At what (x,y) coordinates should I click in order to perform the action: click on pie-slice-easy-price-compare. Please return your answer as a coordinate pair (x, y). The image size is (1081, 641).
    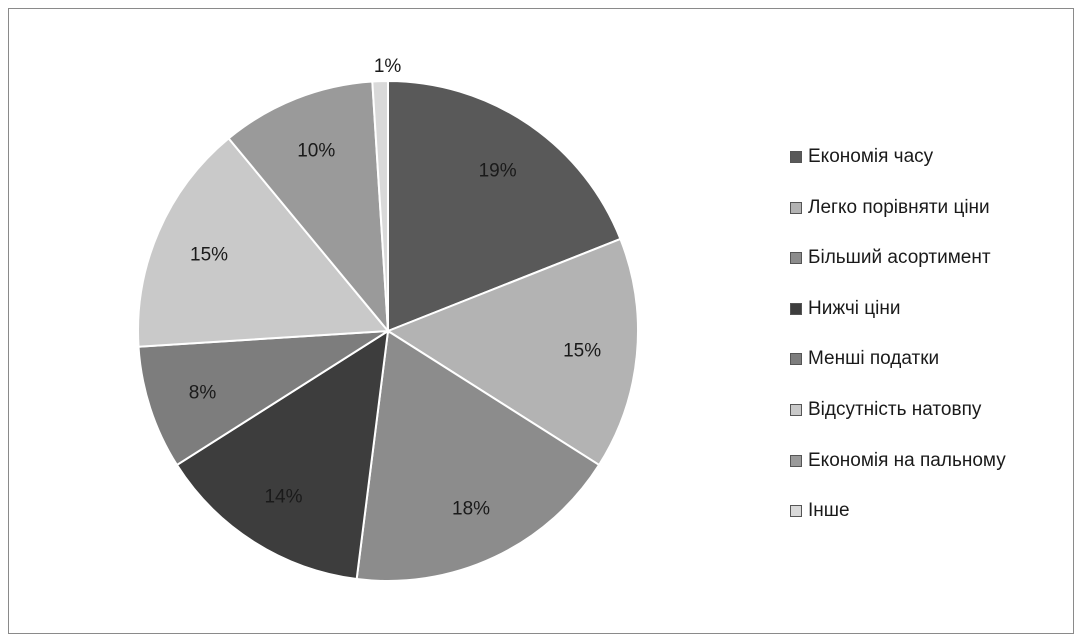
    Looking at the image, I should click on (512, 352).